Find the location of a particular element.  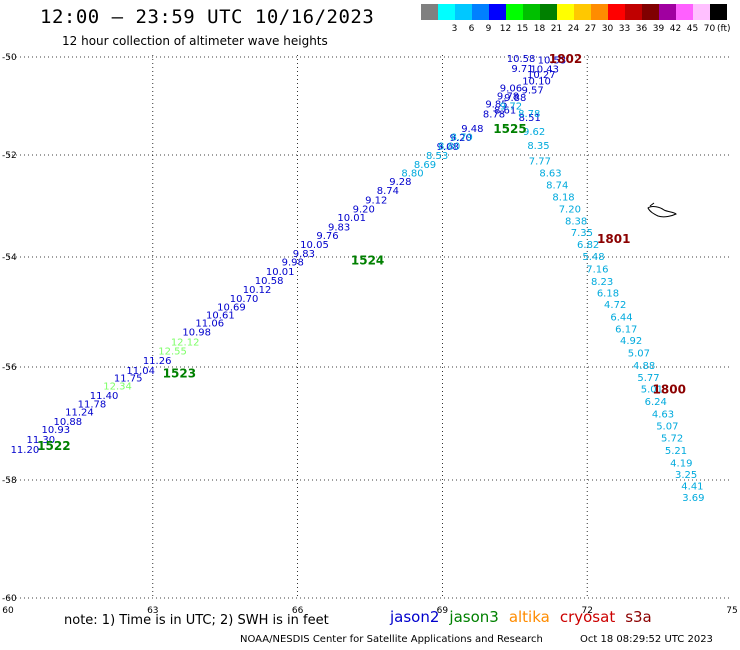

satellite-legend: jason2 jason3 altika cryosat s3a is located at coordinates (526, 617).